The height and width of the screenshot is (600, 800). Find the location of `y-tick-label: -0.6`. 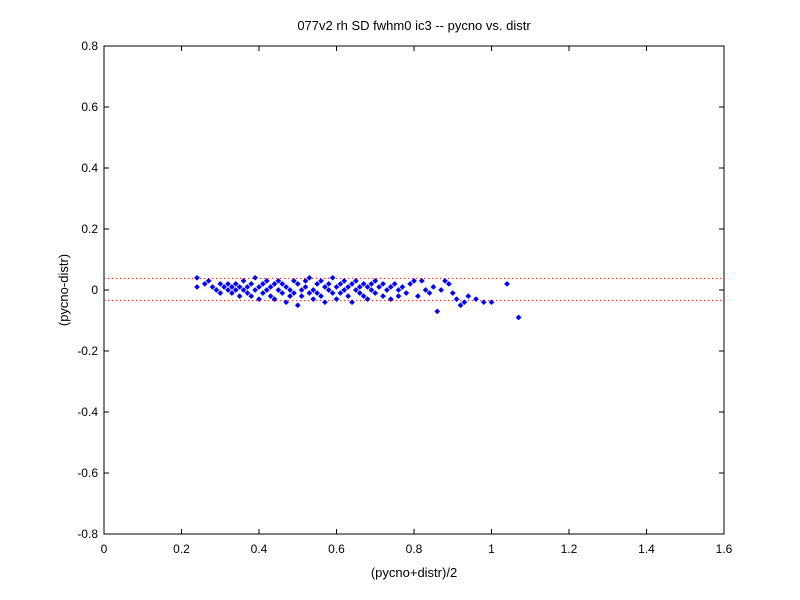

y-tick-label: -0.6 is located at coordinates (87, 473).